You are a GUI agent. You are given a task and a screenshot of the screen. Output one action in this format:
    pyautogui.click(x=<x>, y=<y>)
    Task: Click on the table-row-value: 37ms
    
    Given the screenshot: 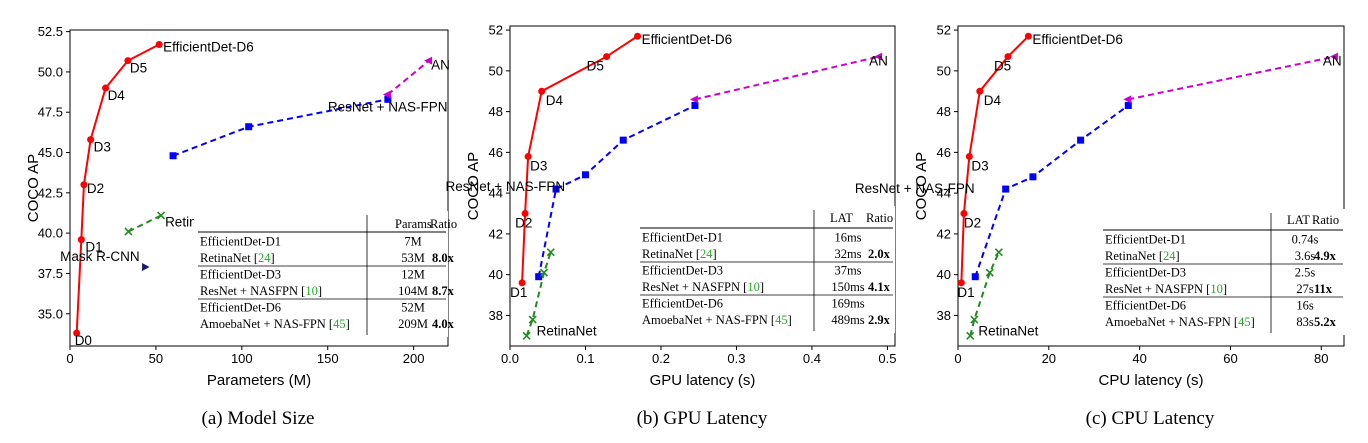 What is the action you would take?
    pyautogui.click(x=847, y=271)
    